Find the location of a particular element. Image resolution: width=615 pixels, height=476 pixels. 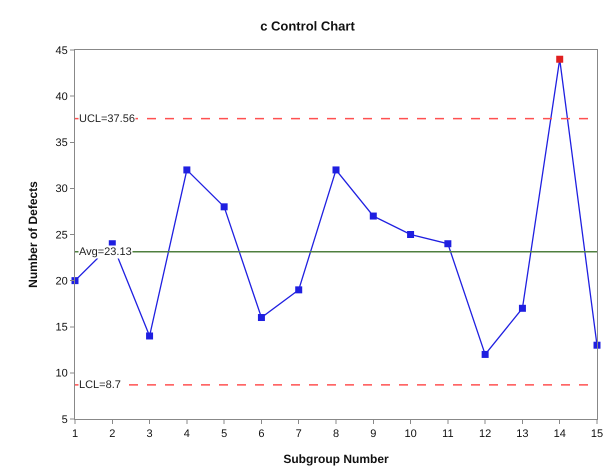

x-tick-label: 10 is located at coordinates (410, 434).